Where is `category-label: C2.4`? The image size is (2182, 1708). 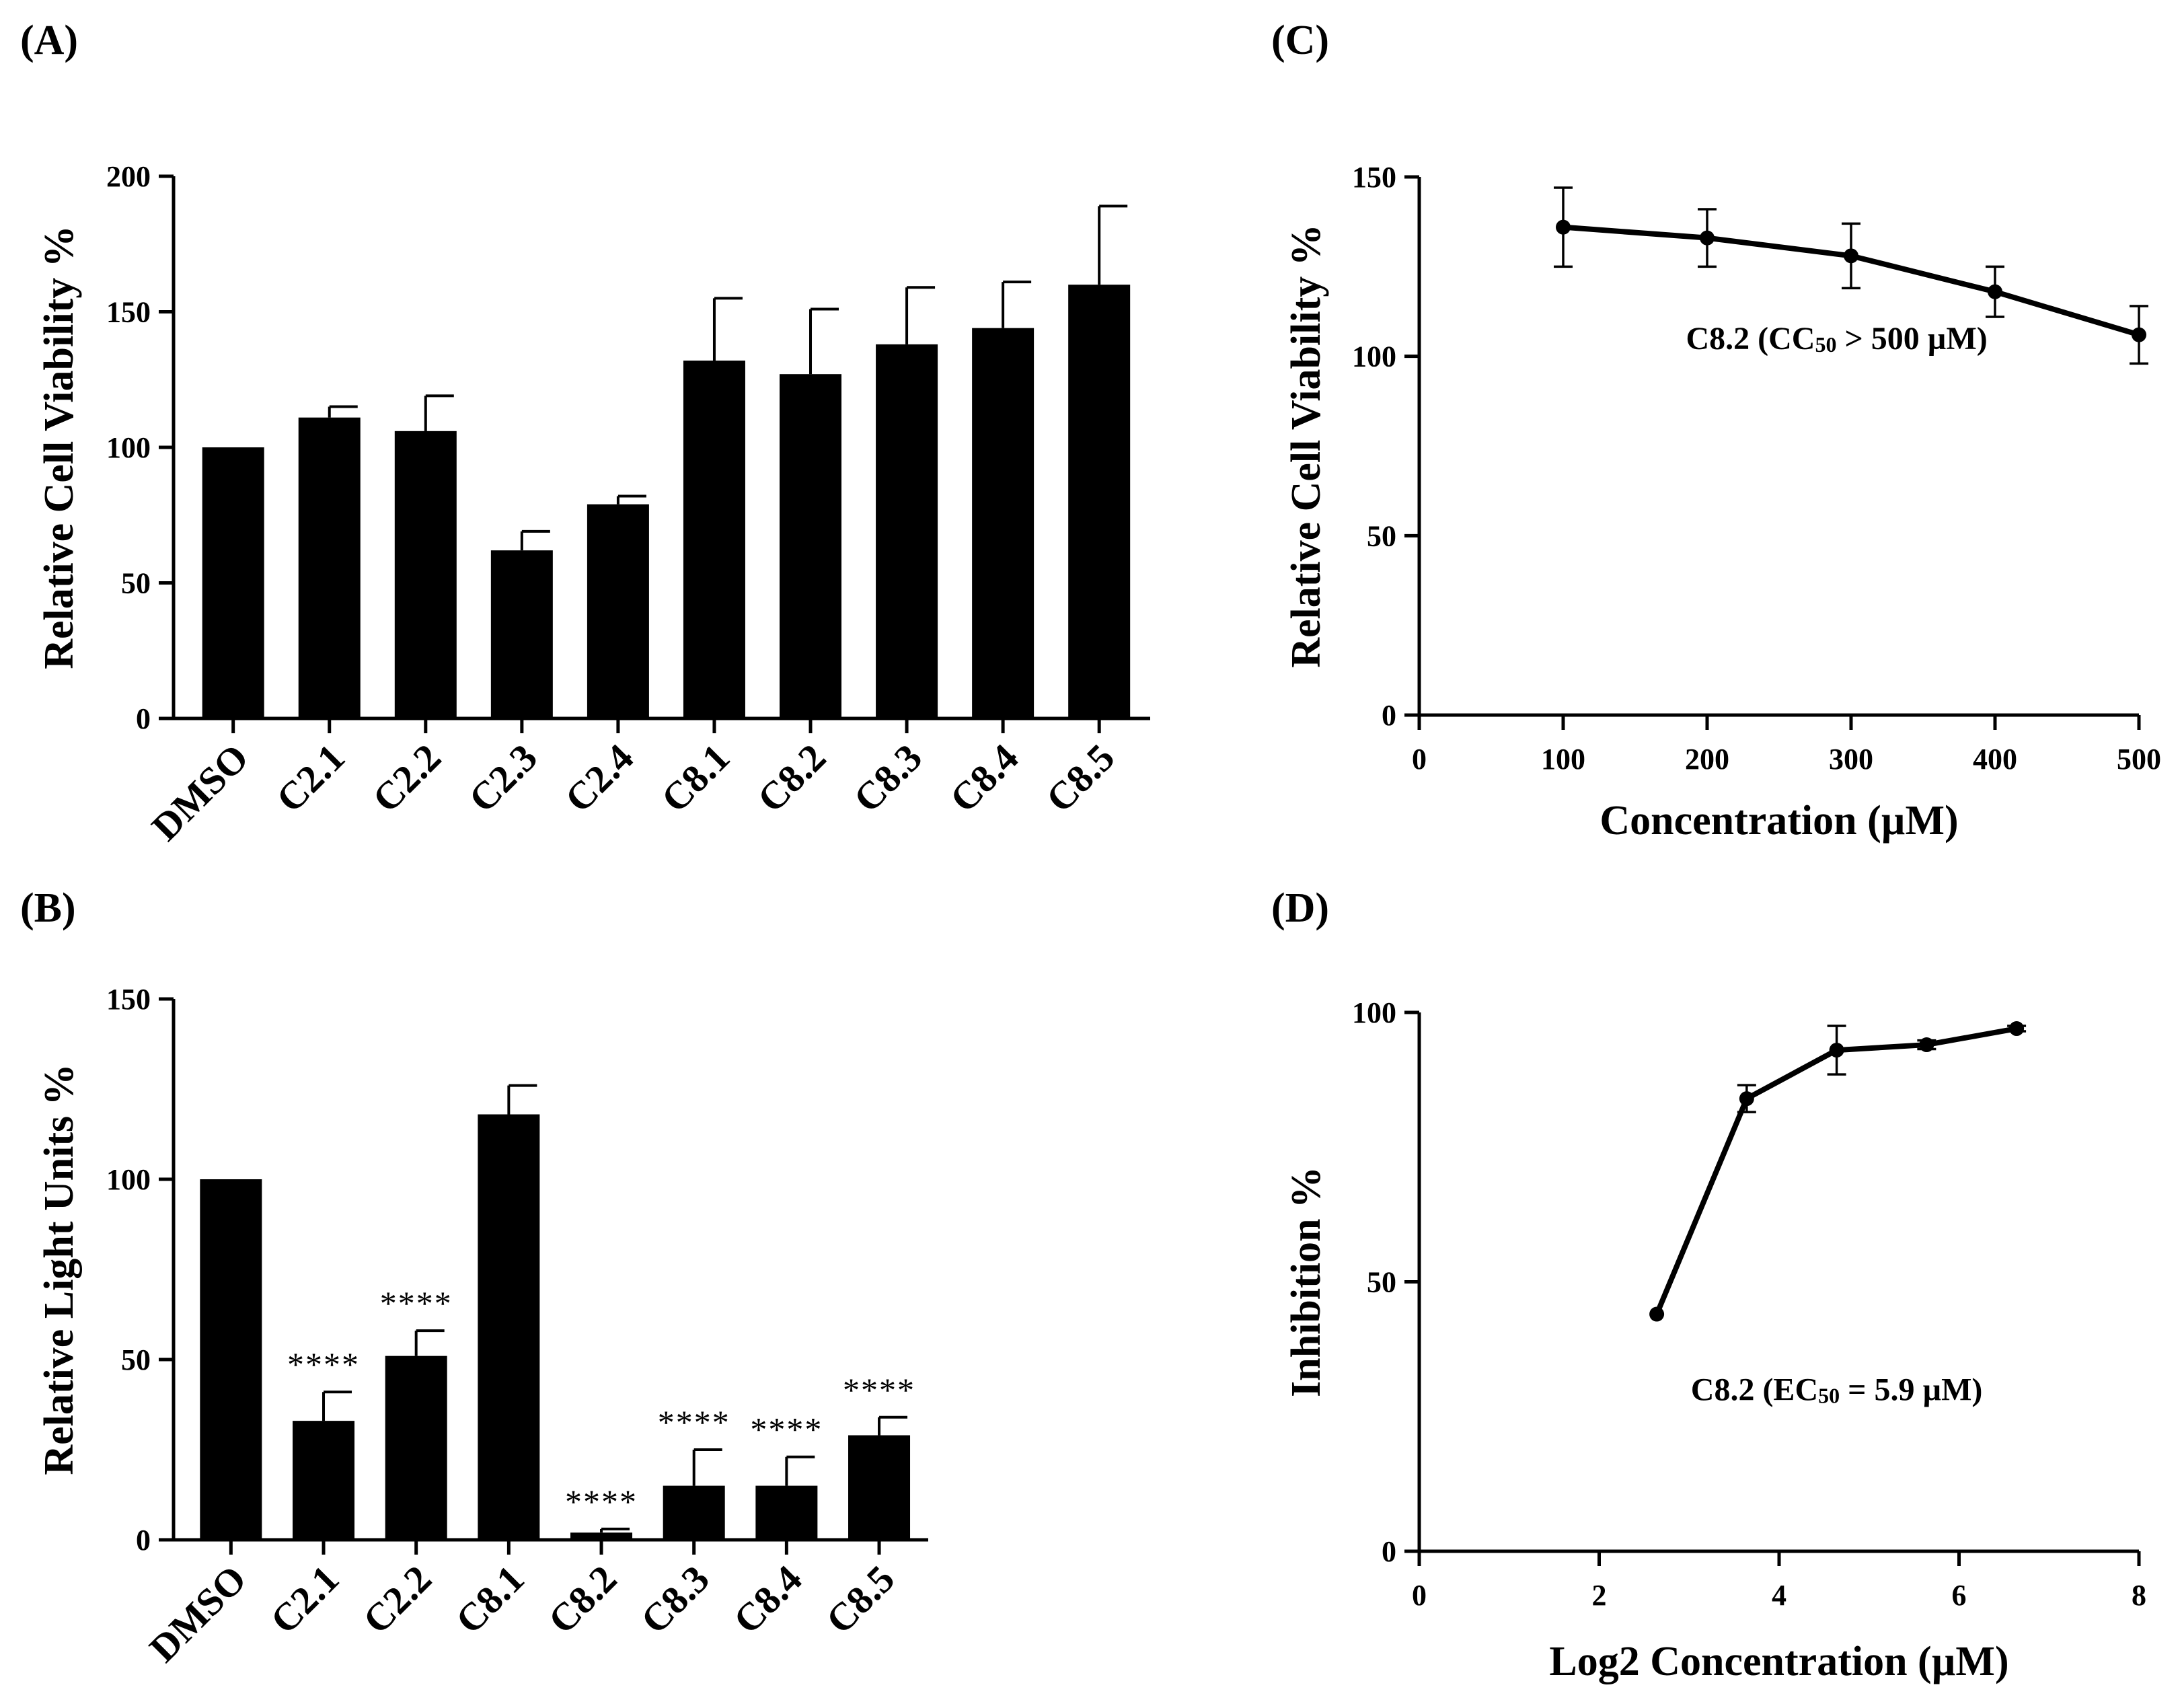 category-label: C2.4 is located at coordinates (599, 778).